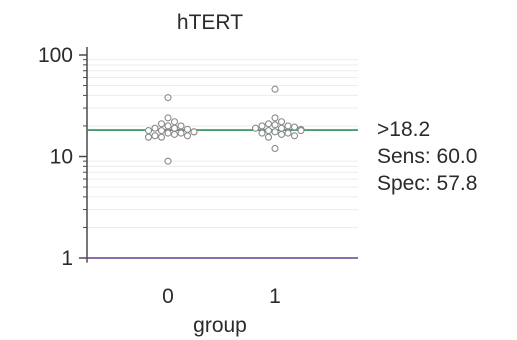 Image resolution: width=517 pixels, height=340 pixels. I want to click on y-tick-label: 1, so click(67, 258).